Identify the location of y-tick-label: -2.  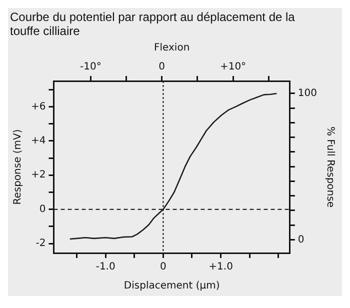
(41, 244).